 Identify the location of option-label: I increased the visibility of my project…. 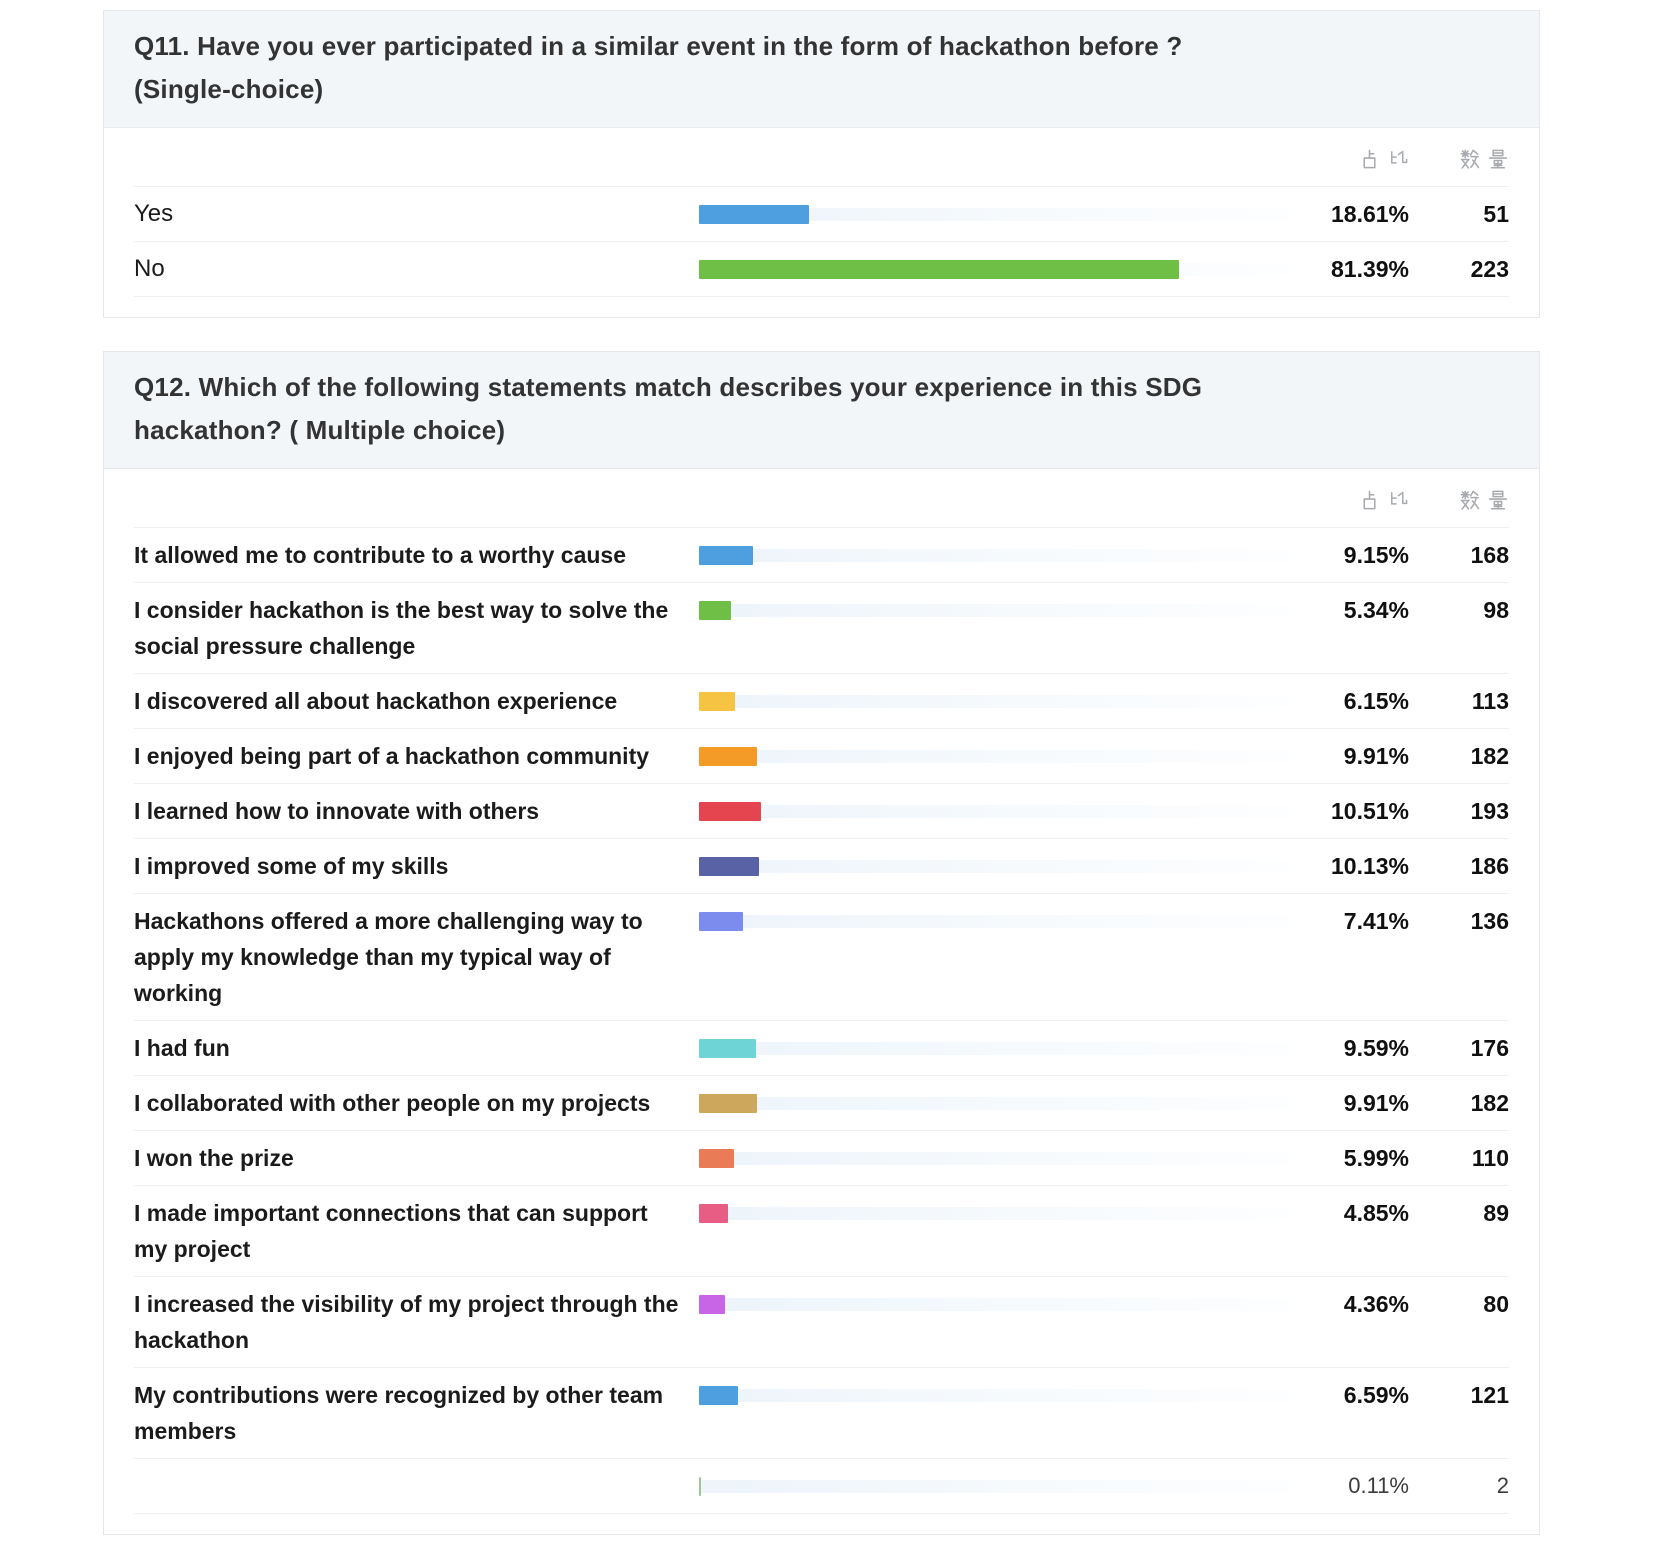
(406, 1322).